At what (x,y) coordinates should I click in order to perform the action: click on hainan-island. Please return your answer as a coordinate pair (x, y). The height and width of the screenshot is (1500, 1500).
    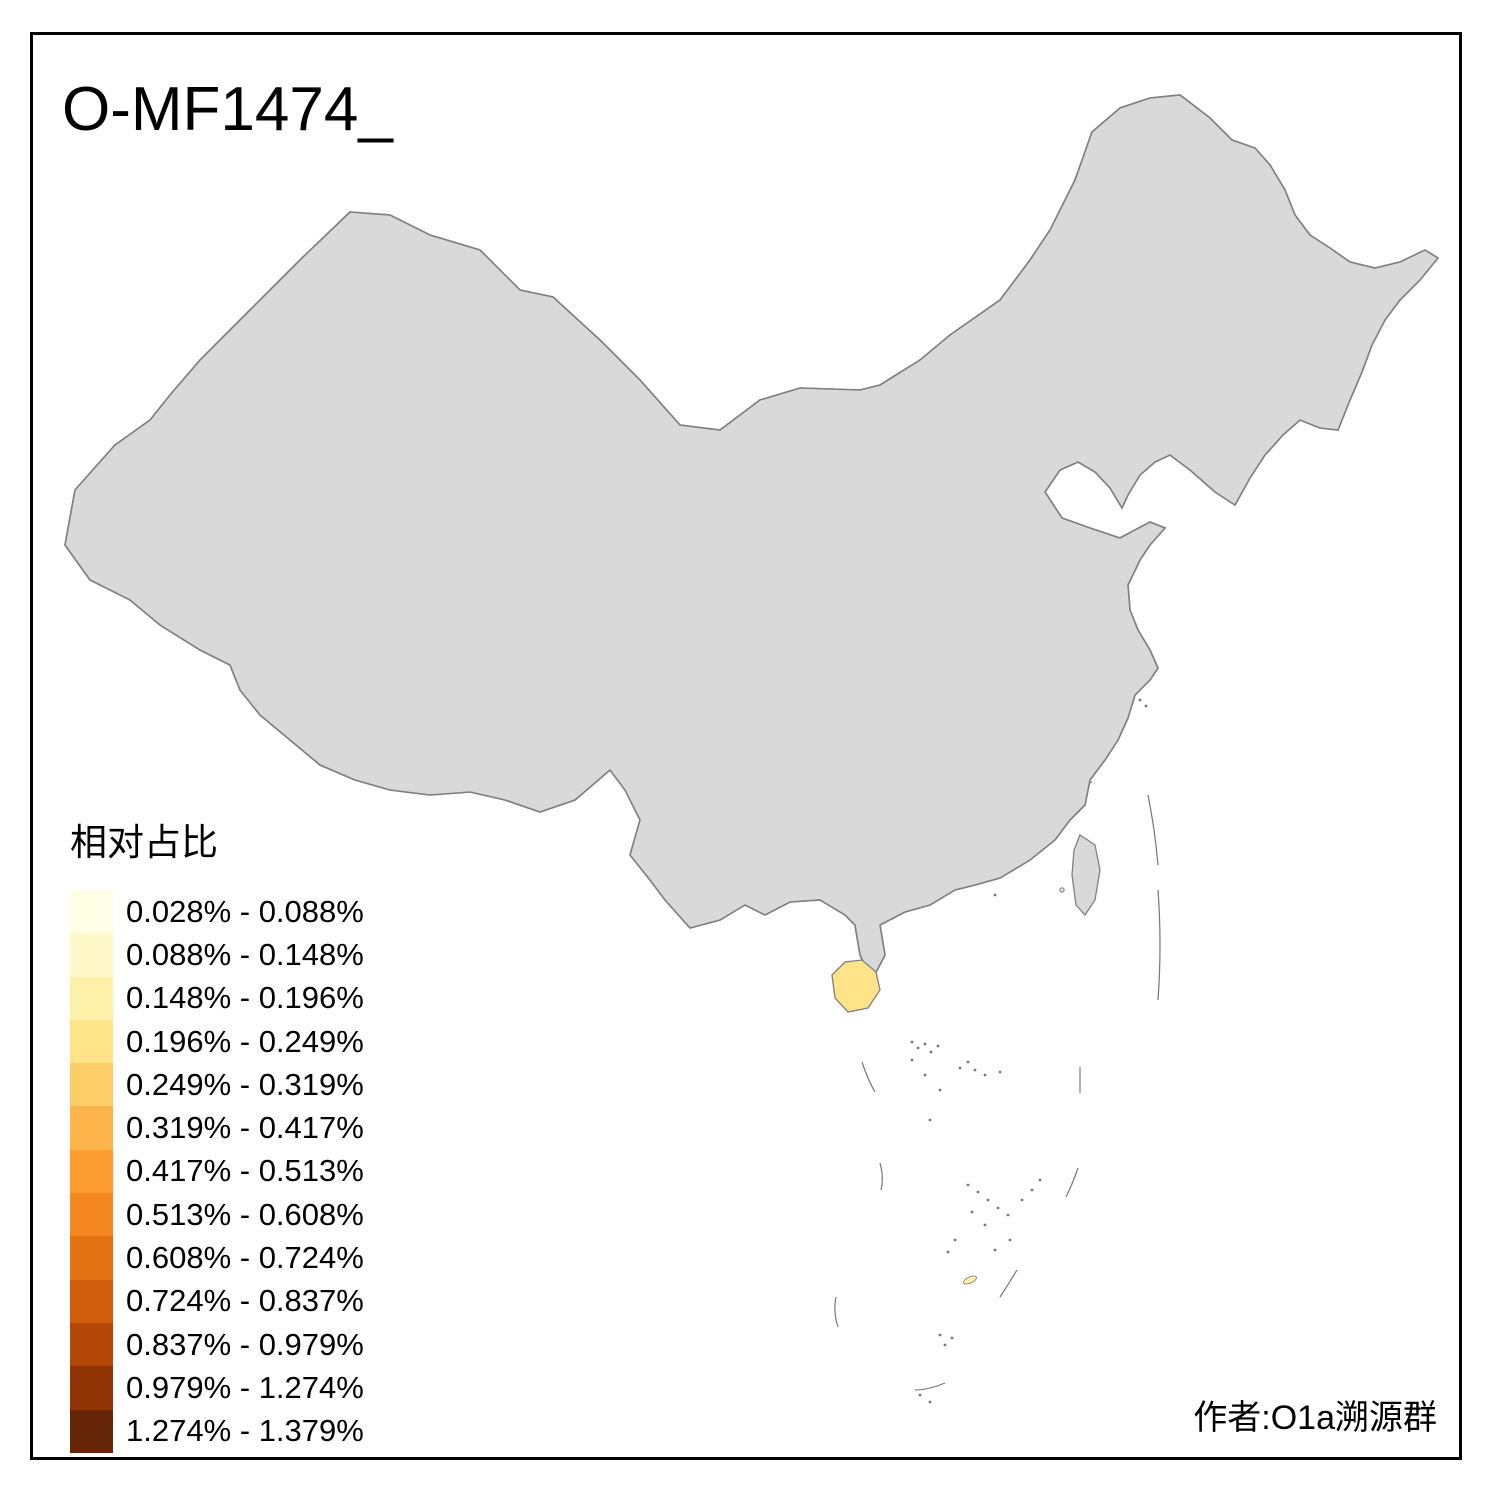
    Looking at the image, I should click on (856, 986).